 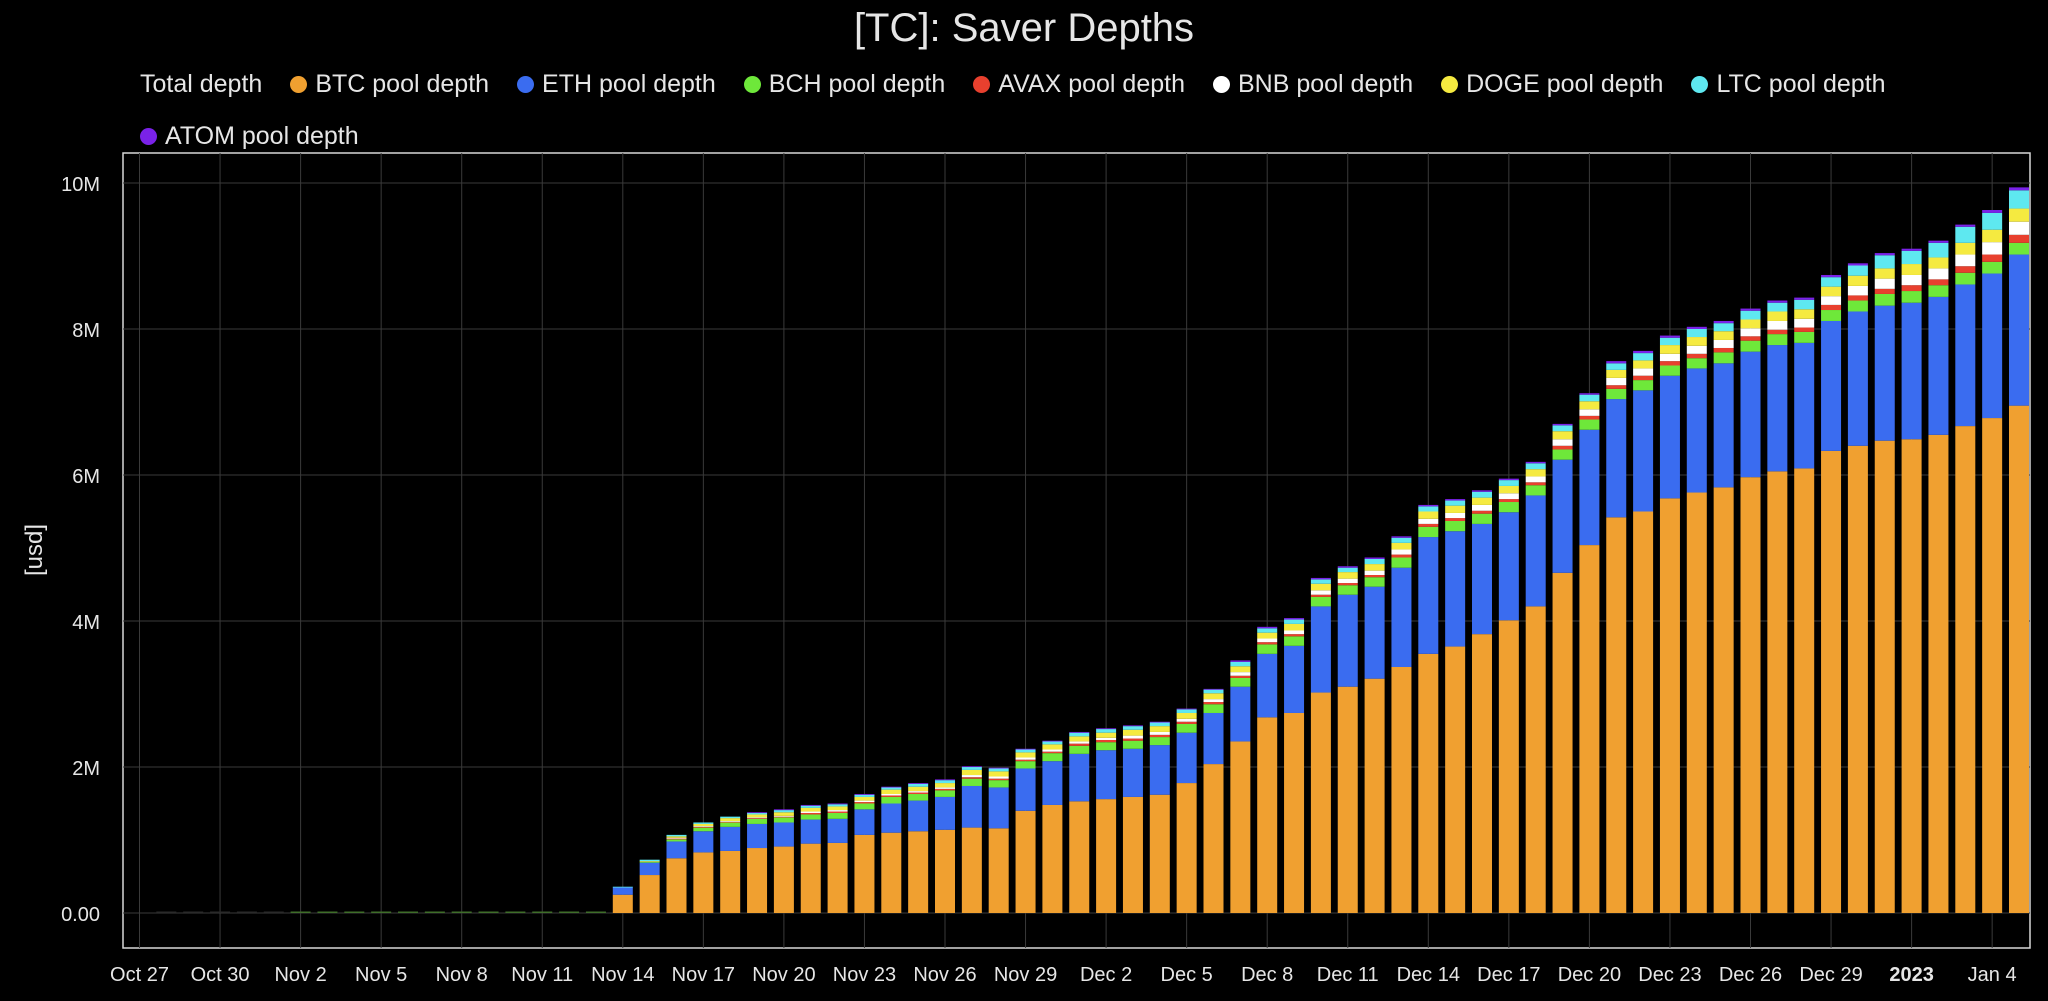 What do you see at coordinates (402, 83) in the screenshot?
I see `legend-label: BTC pool depth` at bounding box center [402, 83].